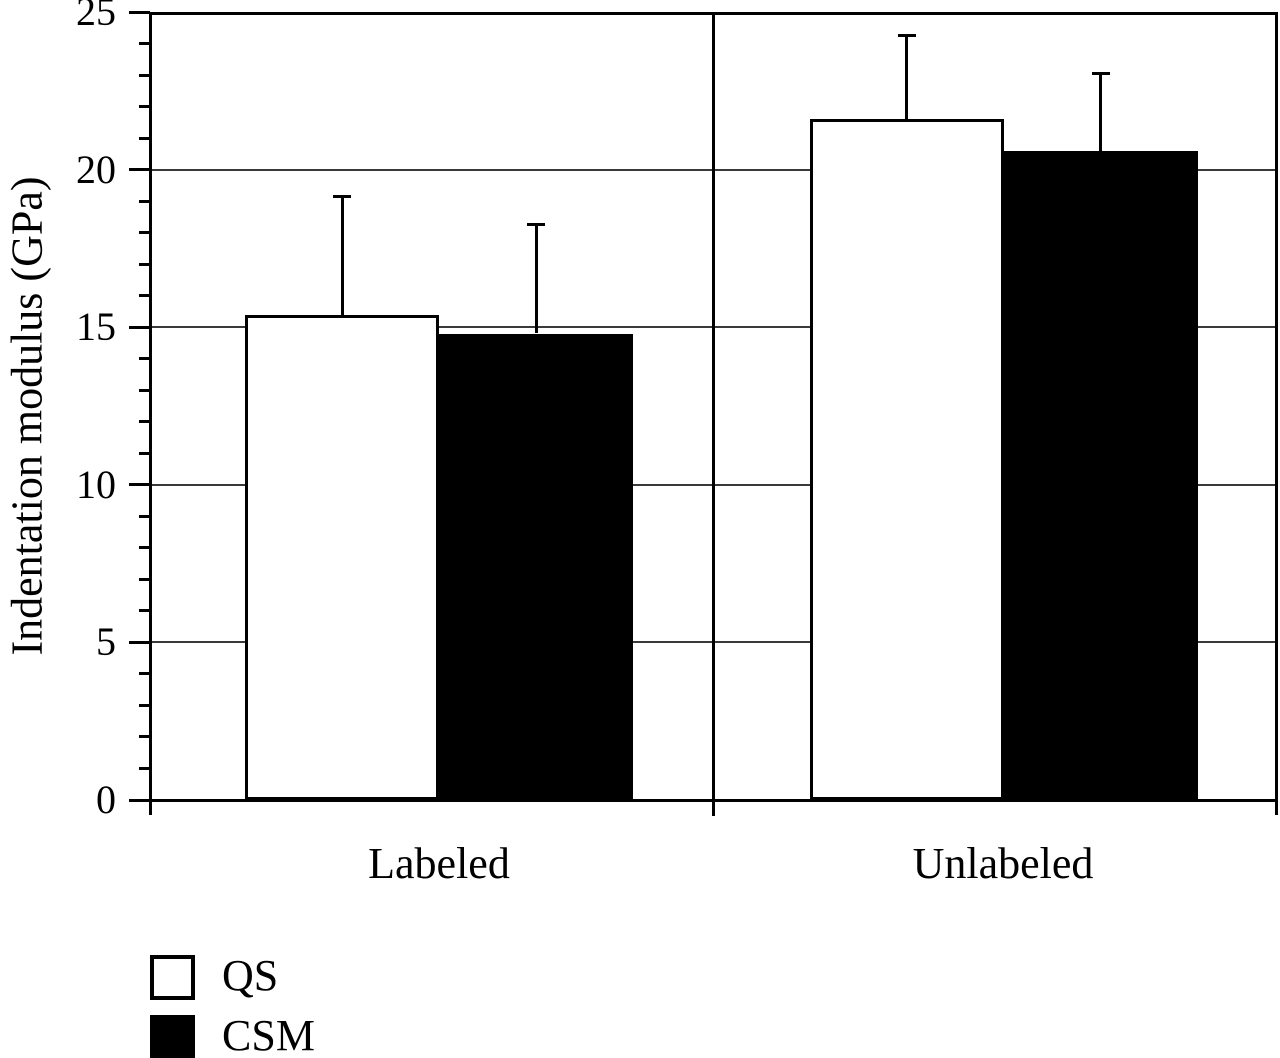 The width and height of the screenshot is (1280, 1058). What do you see at coordinates (330, 1003) in the screenshot?
I see `legend: QS CSM` at bounding box center [330, 1003].